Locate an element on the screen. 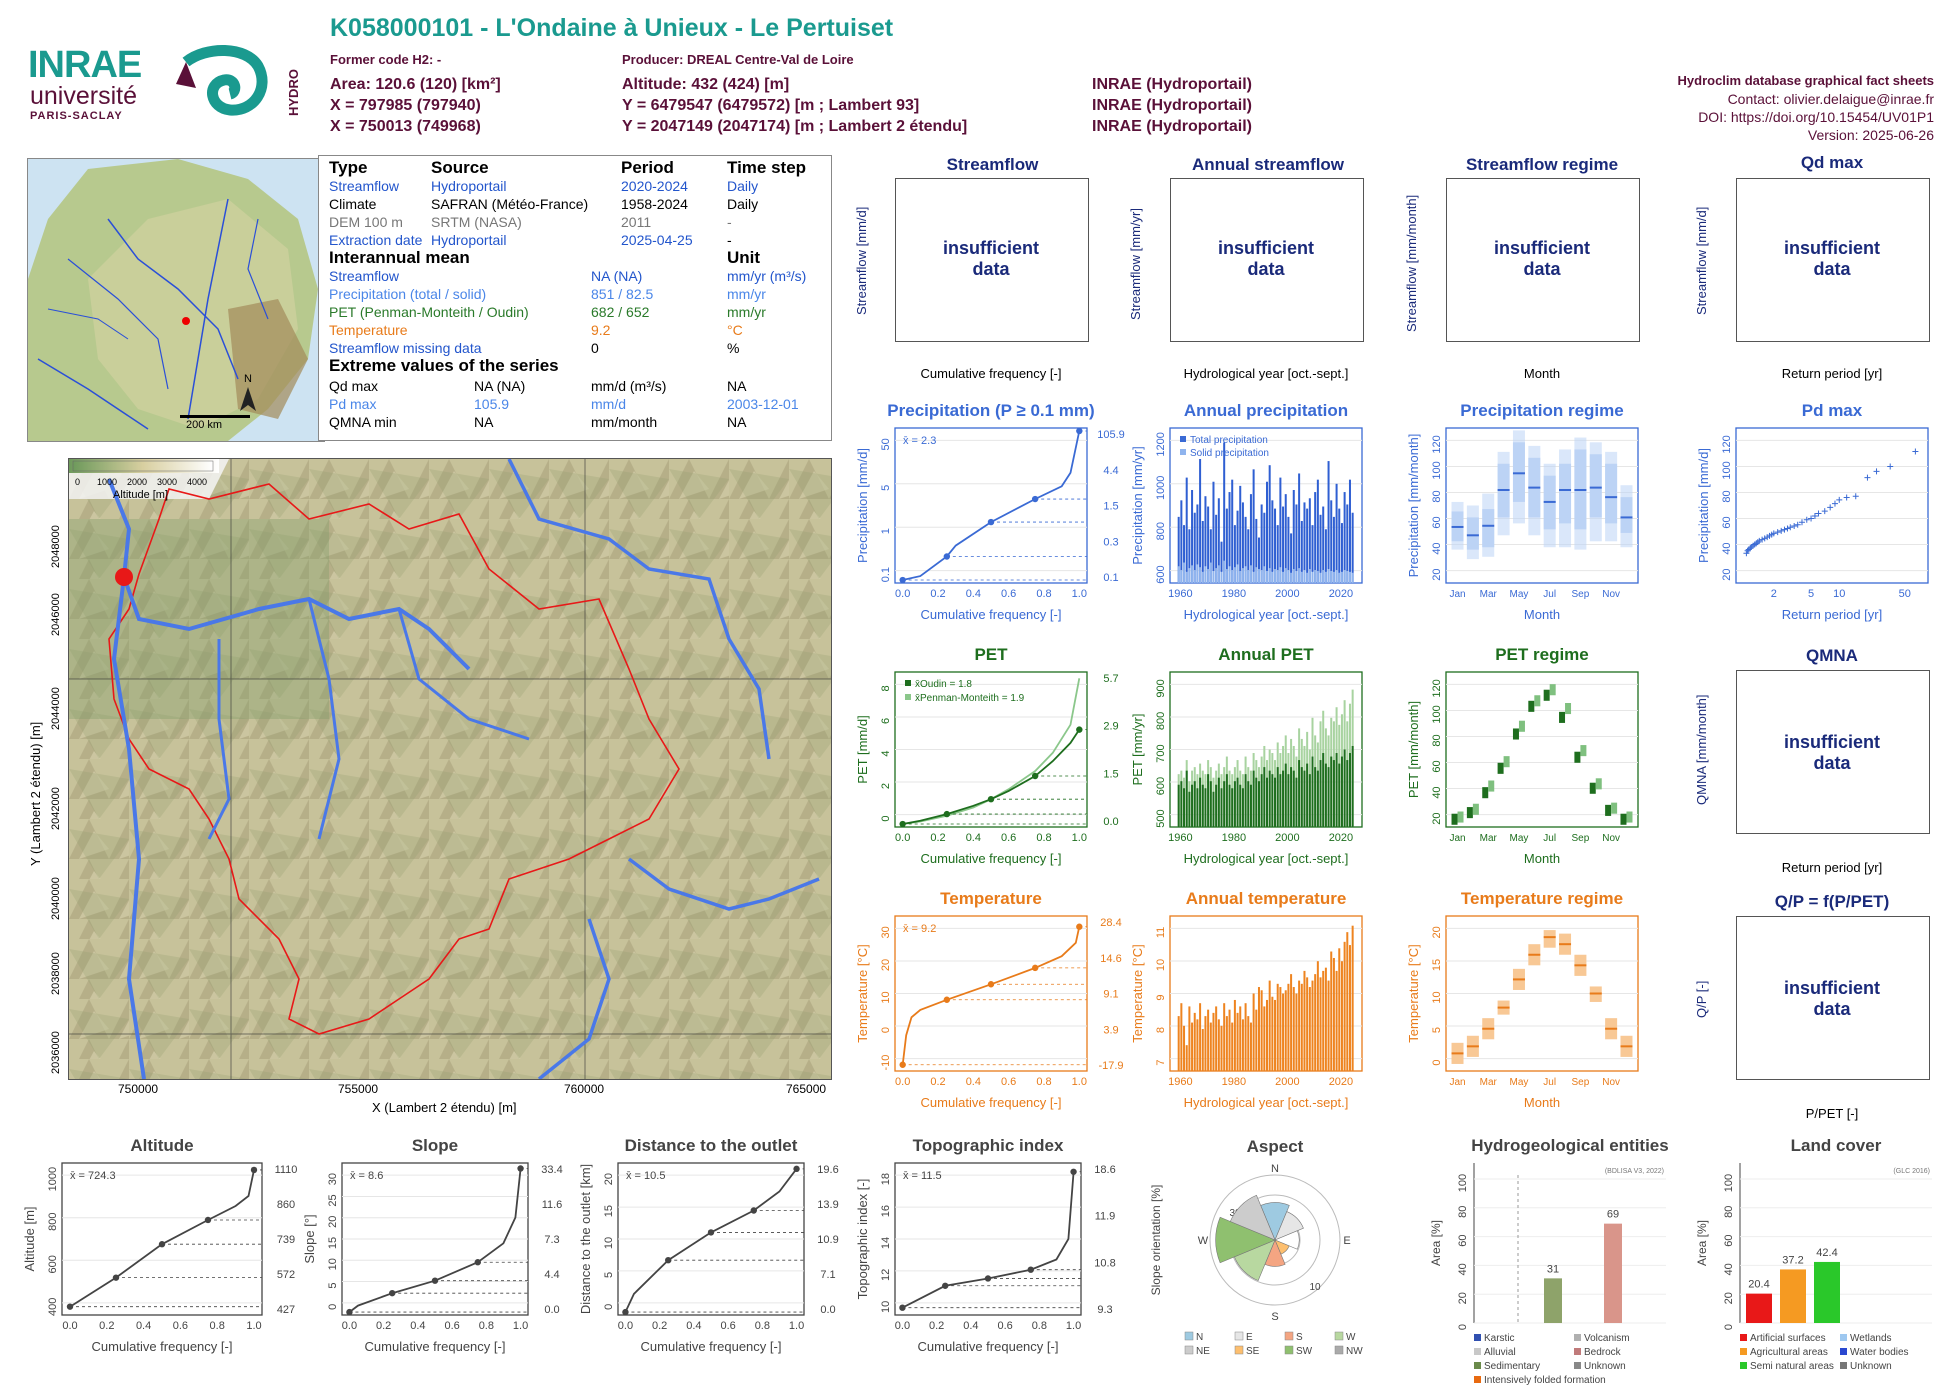 The height and width of the screenshot is (1386, 1960). temp_cdf-right-label: -17.9 is located at coordinates (1110, 1066).